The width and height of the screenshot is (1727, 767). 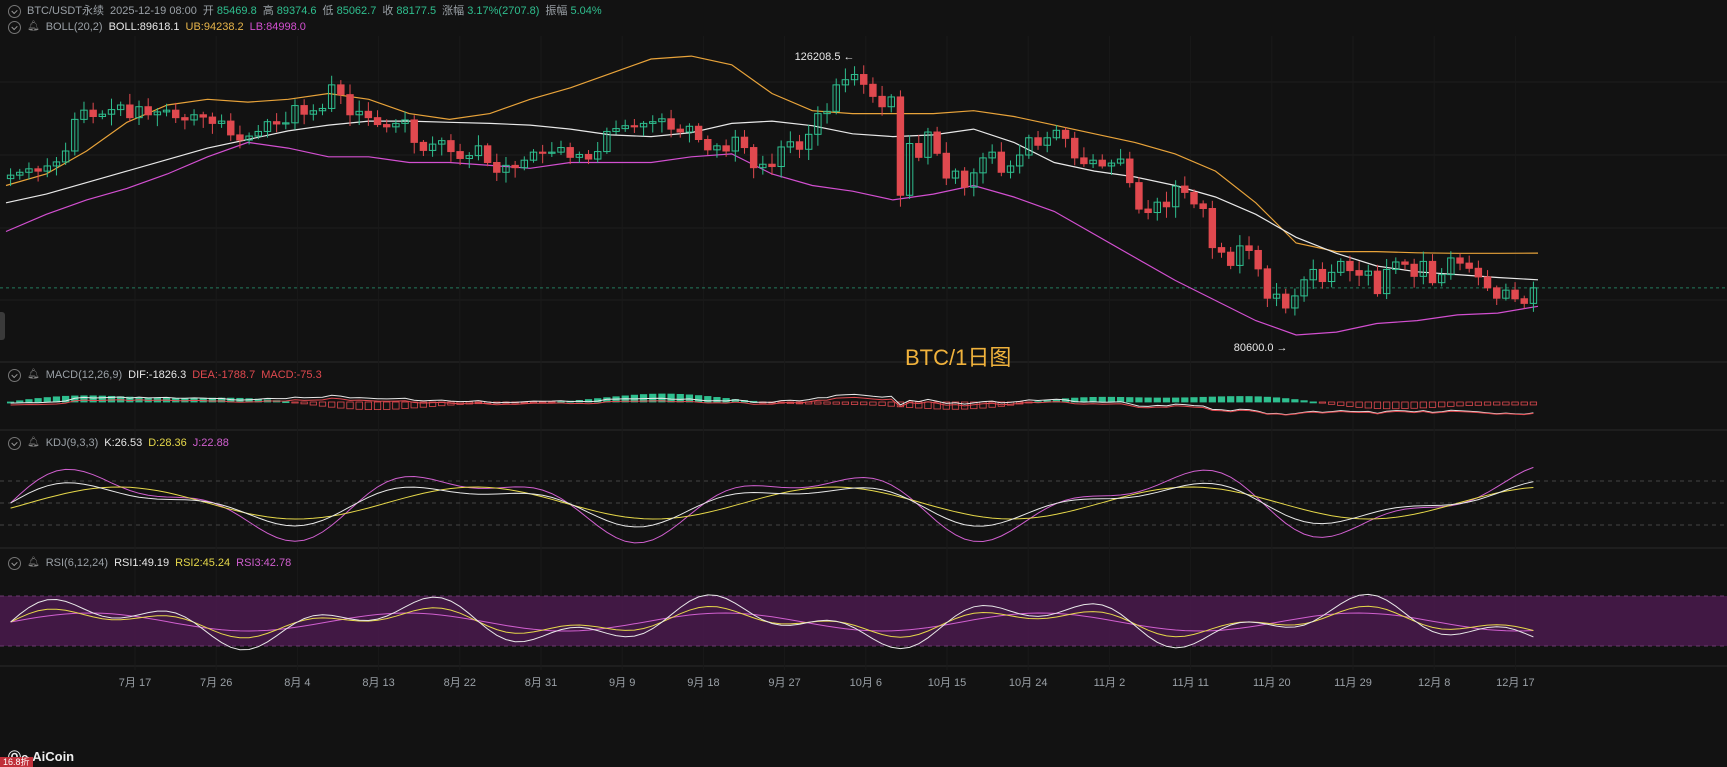 I want to click on open-value: 85469.8, so click(x=236, y=11).